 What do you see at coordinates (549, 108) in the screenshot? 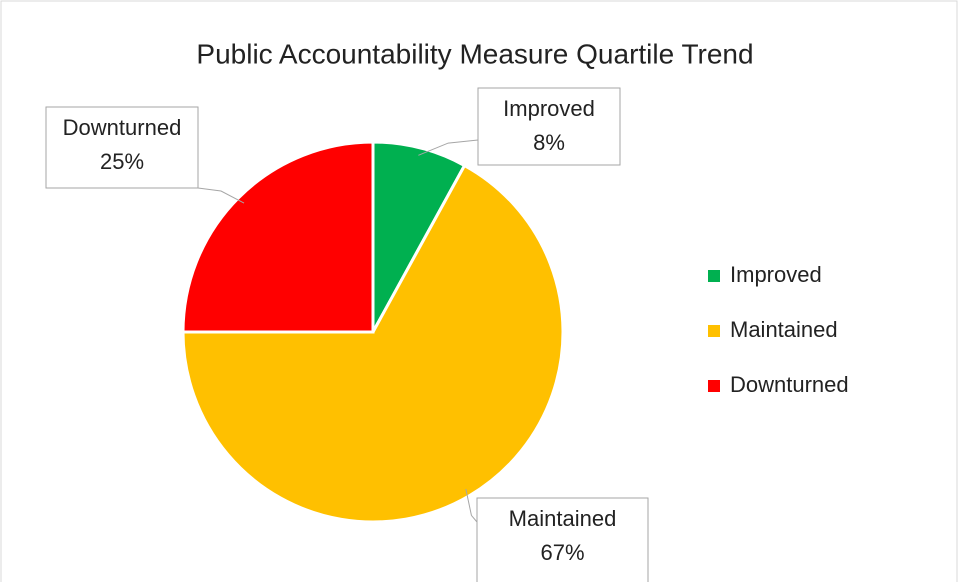
I see `data-label-name: Improved` at bounding box center [549, 108].